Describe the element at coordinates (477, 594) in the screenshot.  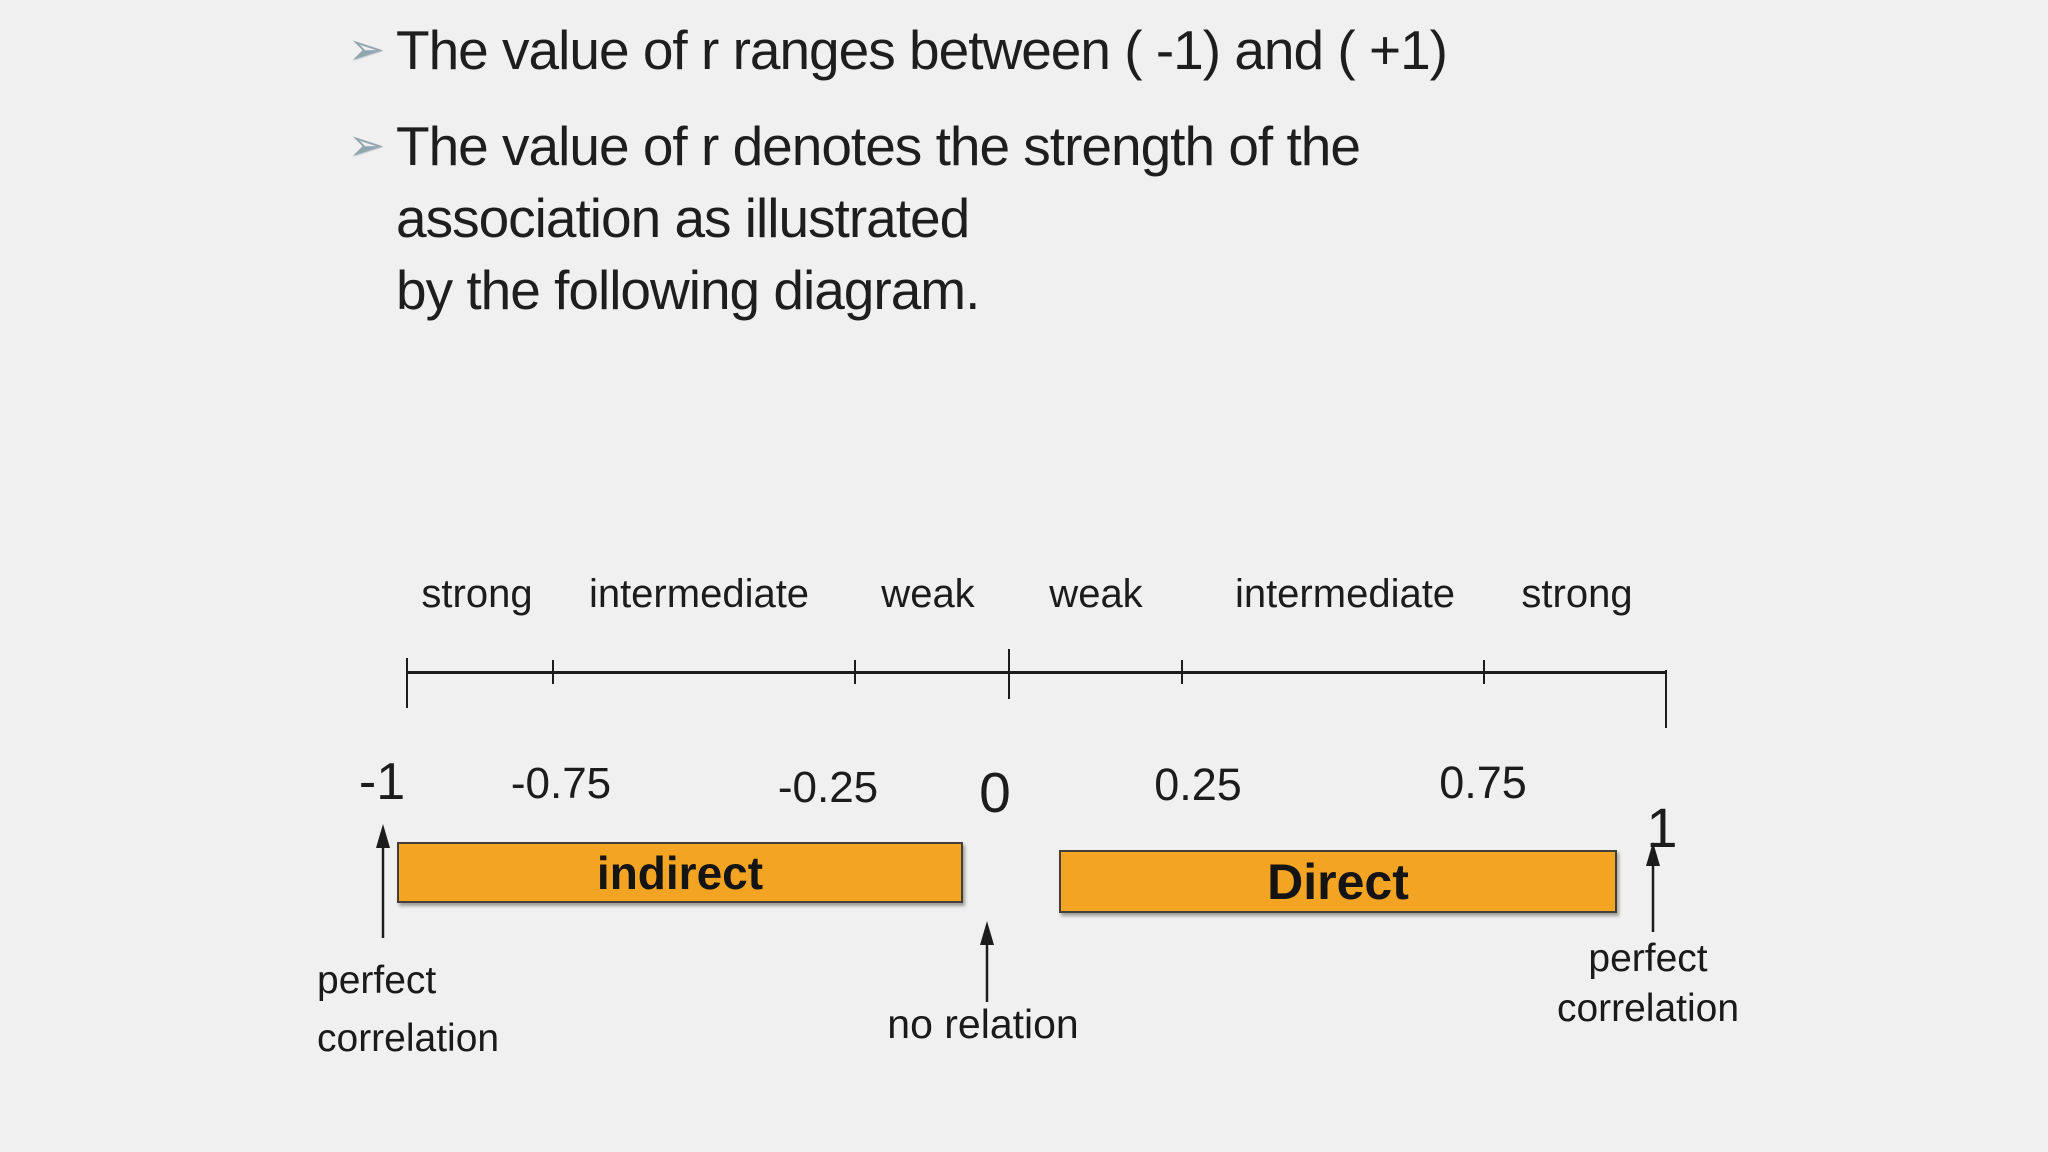
I see `strength-label-strong-left: strong` at that location.